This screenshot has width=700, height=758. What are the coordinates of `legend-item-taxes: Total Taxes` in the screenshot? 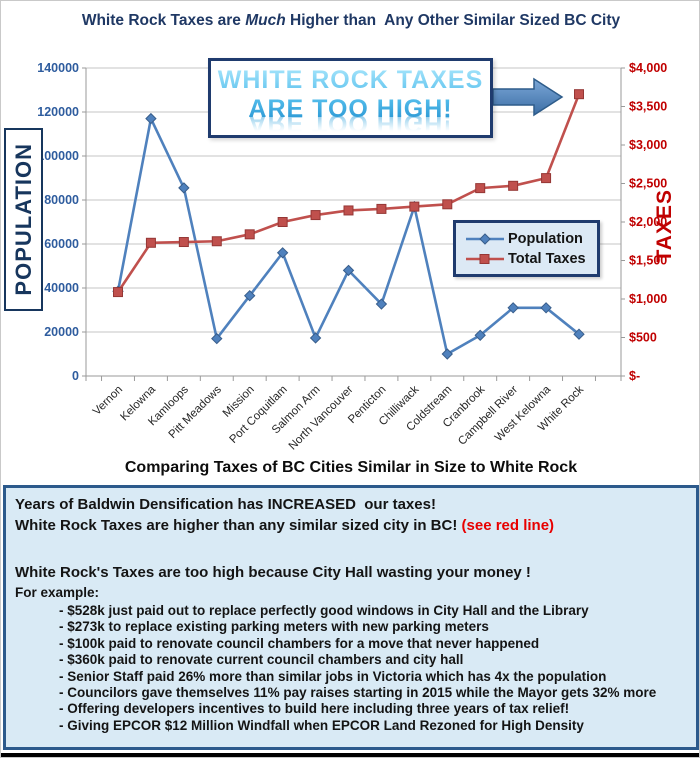 It's located at (530, 259).